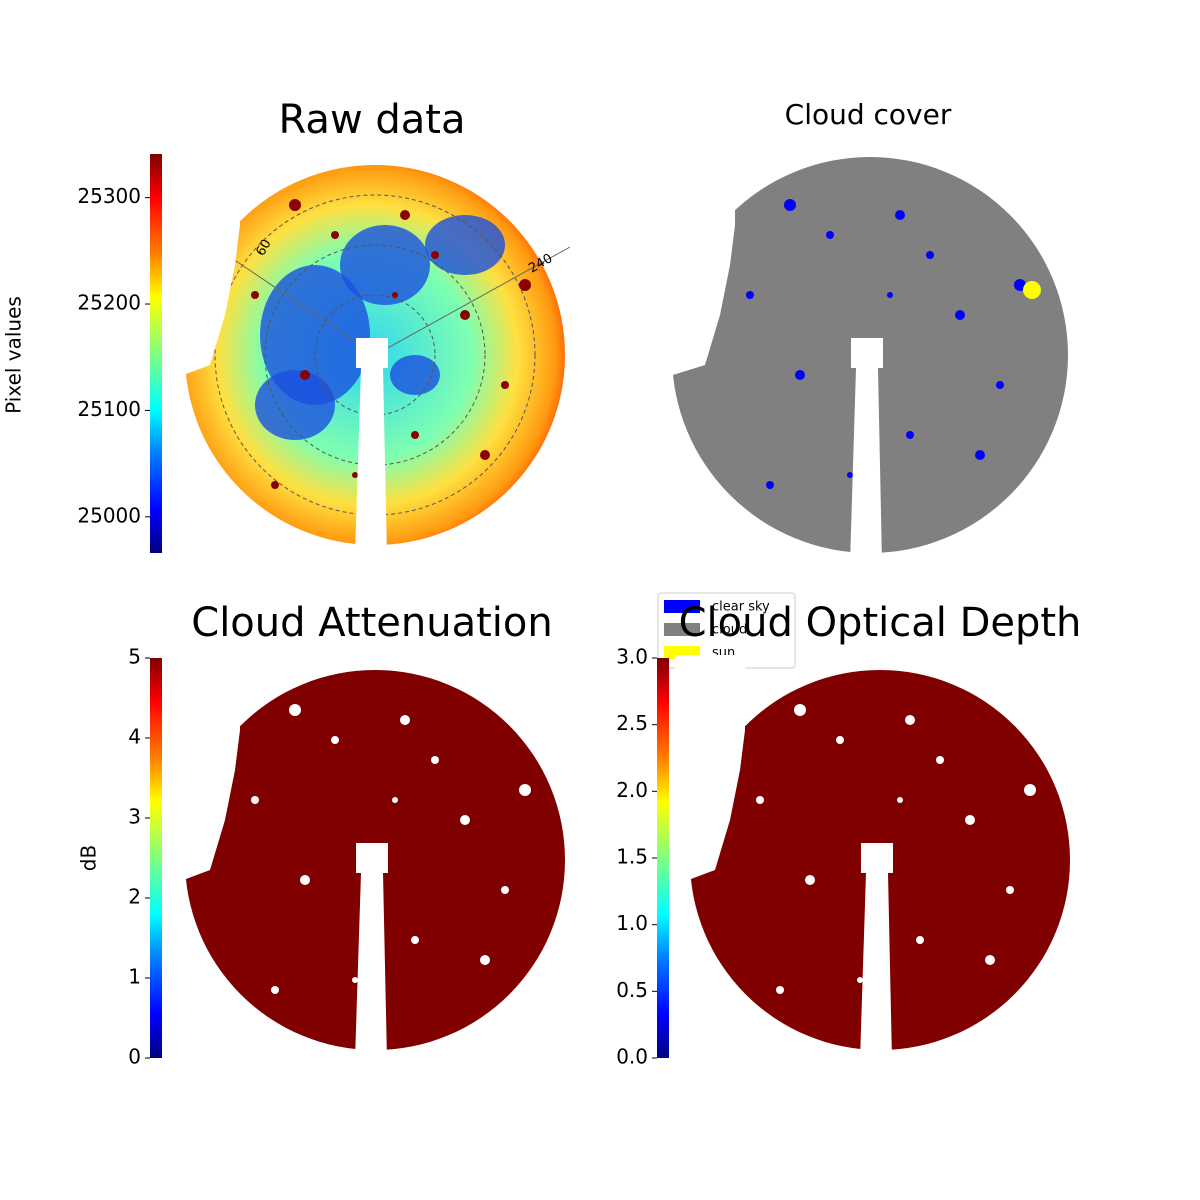 This screenshot has width=1200, height=1200. I want to click on colorbar-tick-label: 0, so click(134, 1057).